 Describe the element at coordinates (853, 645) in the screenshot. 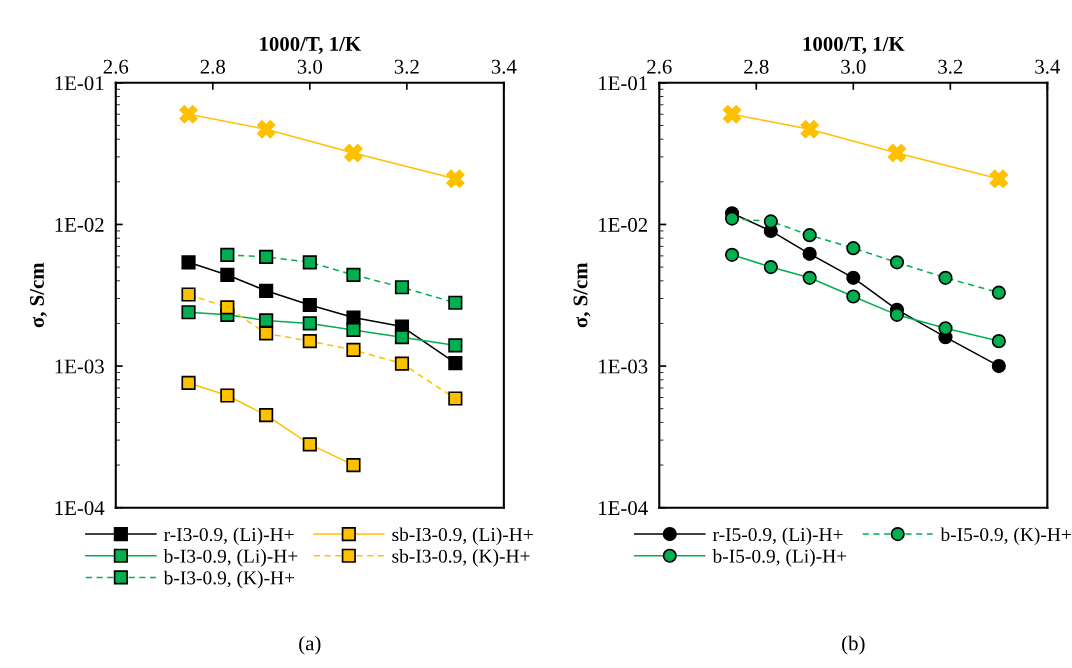

I see `text: (b)` at that location.